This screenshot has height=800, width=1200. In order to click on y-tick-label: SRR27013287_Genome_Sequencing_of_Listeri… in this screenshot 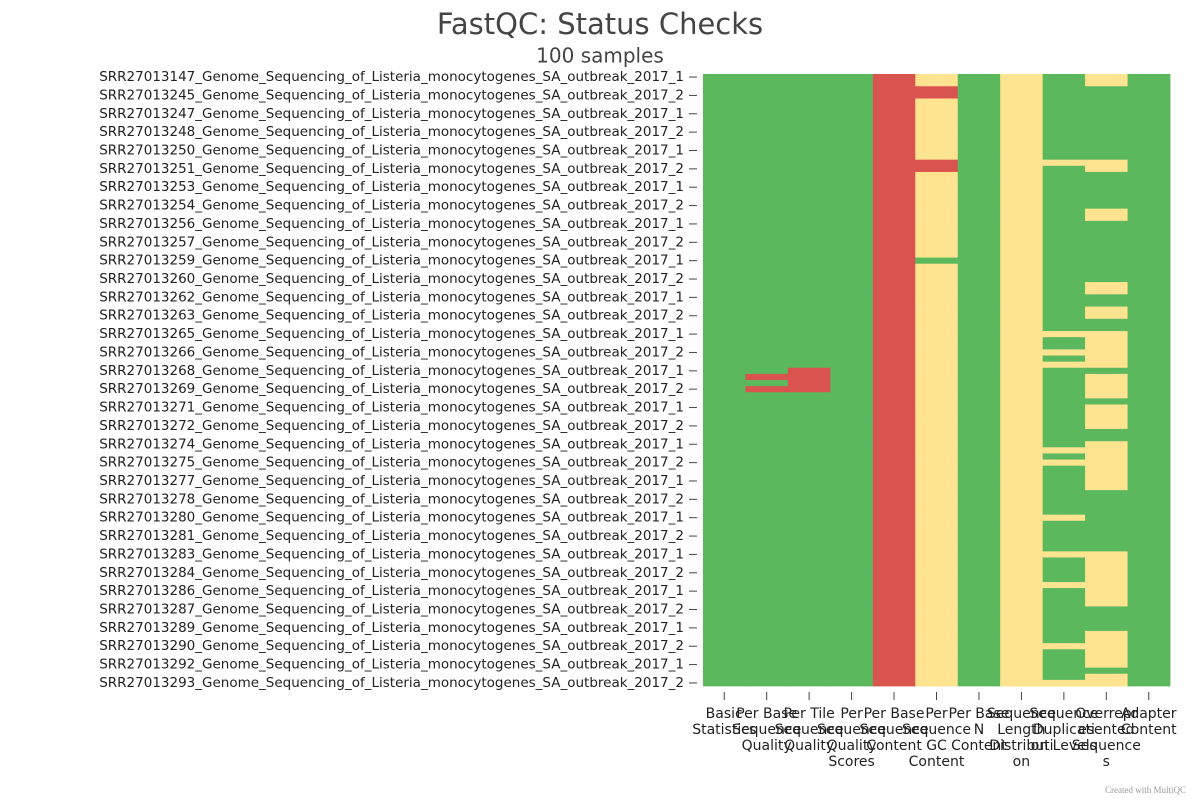, I will do `click(391, 610)`.